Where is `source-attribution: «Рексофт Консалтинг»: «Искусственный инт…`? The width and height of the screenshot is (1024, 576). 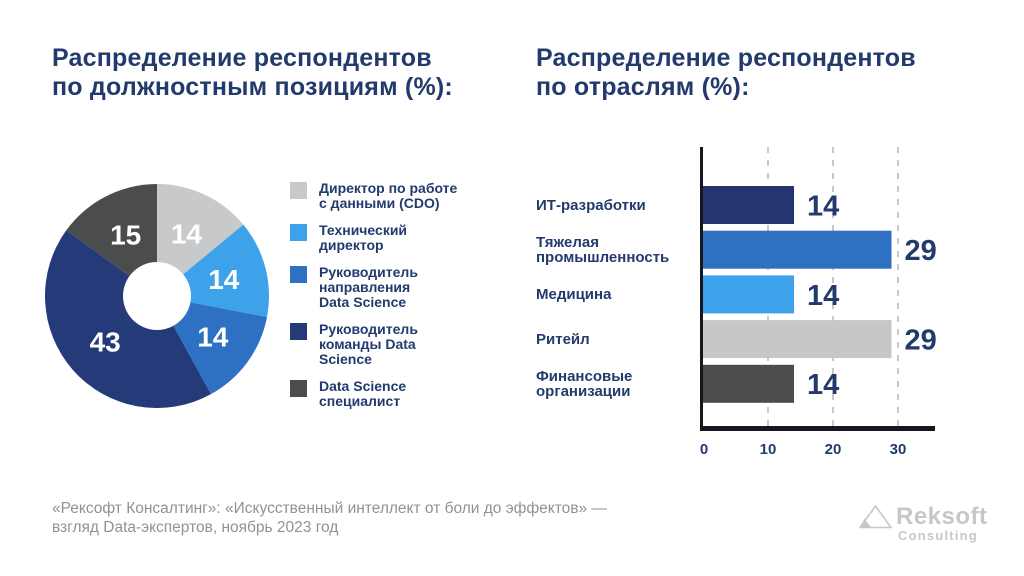
source-attribution: «Рексофт Консалтинг»: «Искусственный инт… is located at coordinates (329, 518).